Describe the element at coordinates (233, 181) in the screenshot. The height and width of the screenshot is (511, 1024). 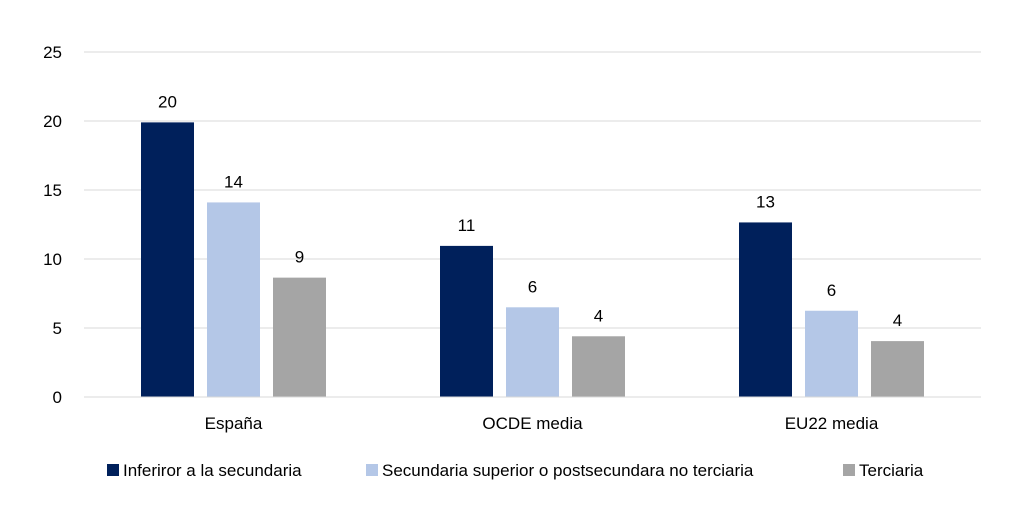
I see `data-label: 14` at that location.